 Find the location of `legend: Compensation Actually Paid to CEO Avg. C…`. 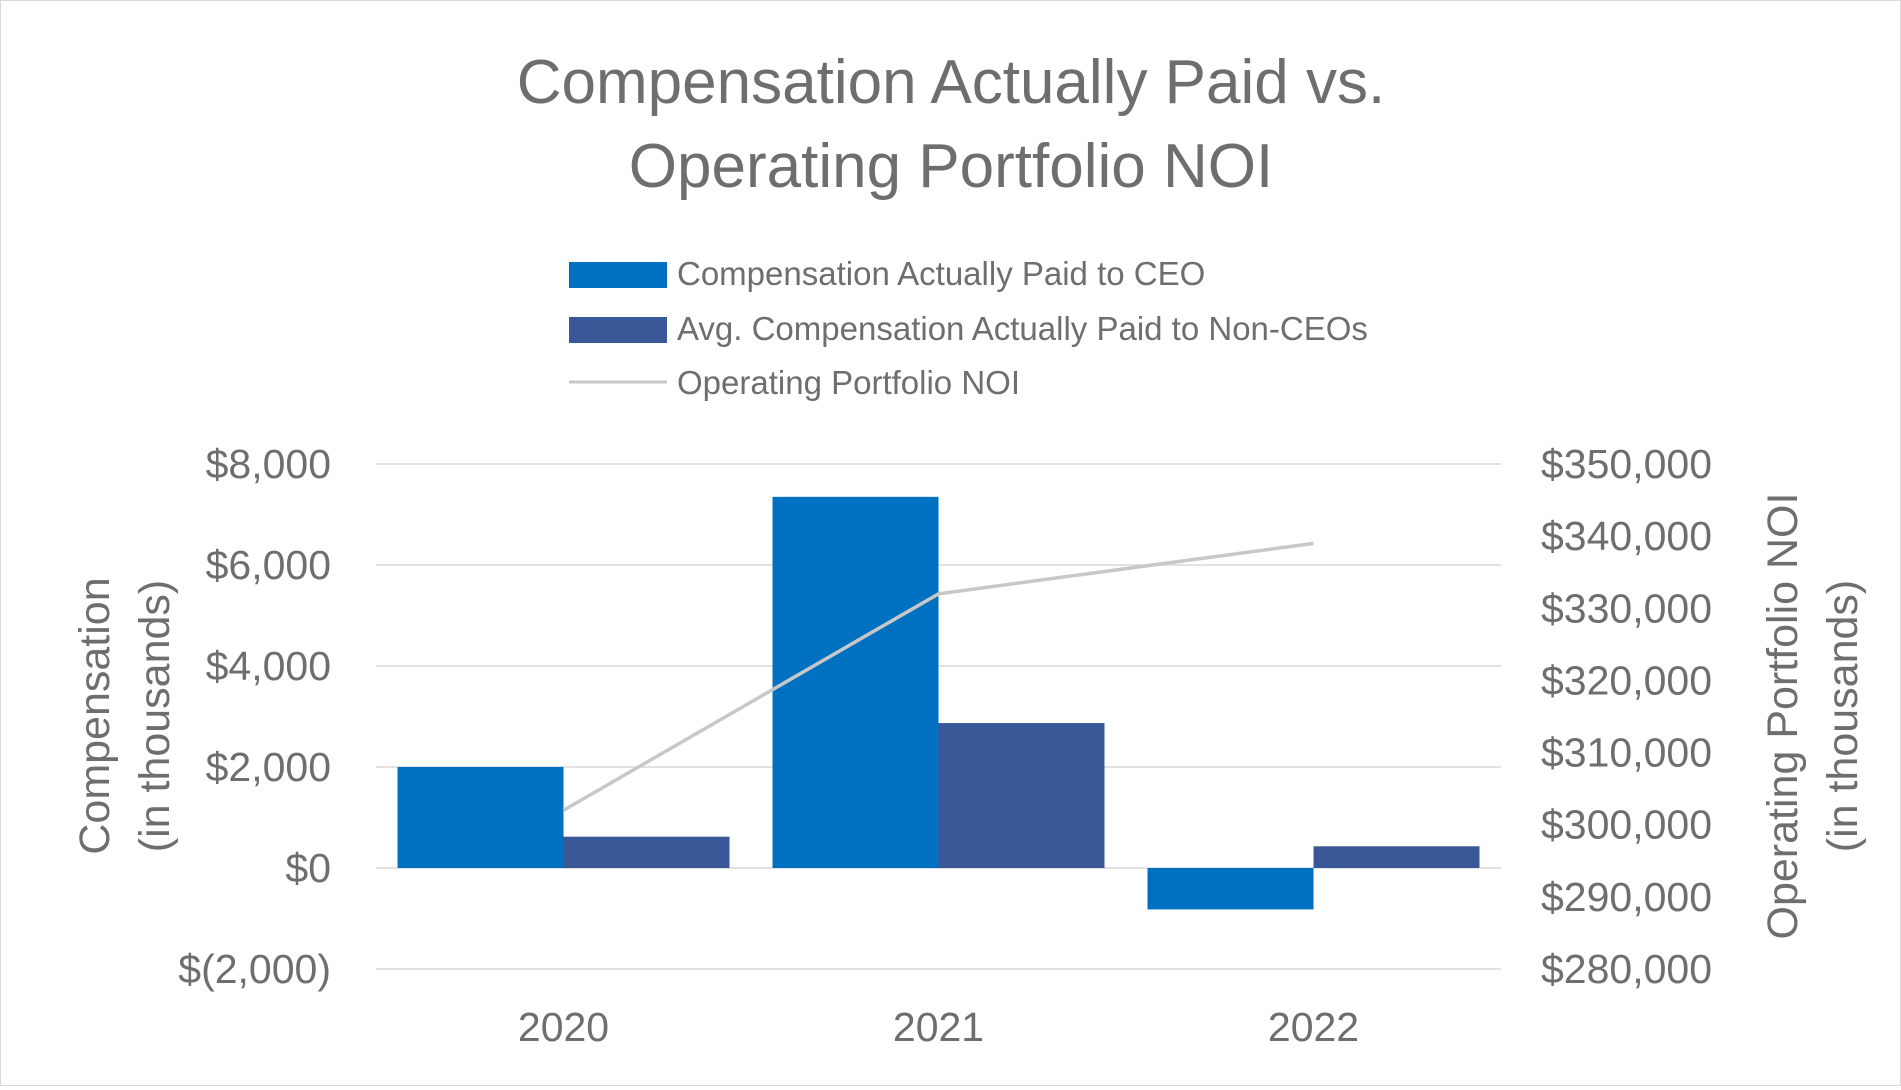

legend: Compensation Actually Paid to CEO Avg. C… is located at coordinates (968, 328).